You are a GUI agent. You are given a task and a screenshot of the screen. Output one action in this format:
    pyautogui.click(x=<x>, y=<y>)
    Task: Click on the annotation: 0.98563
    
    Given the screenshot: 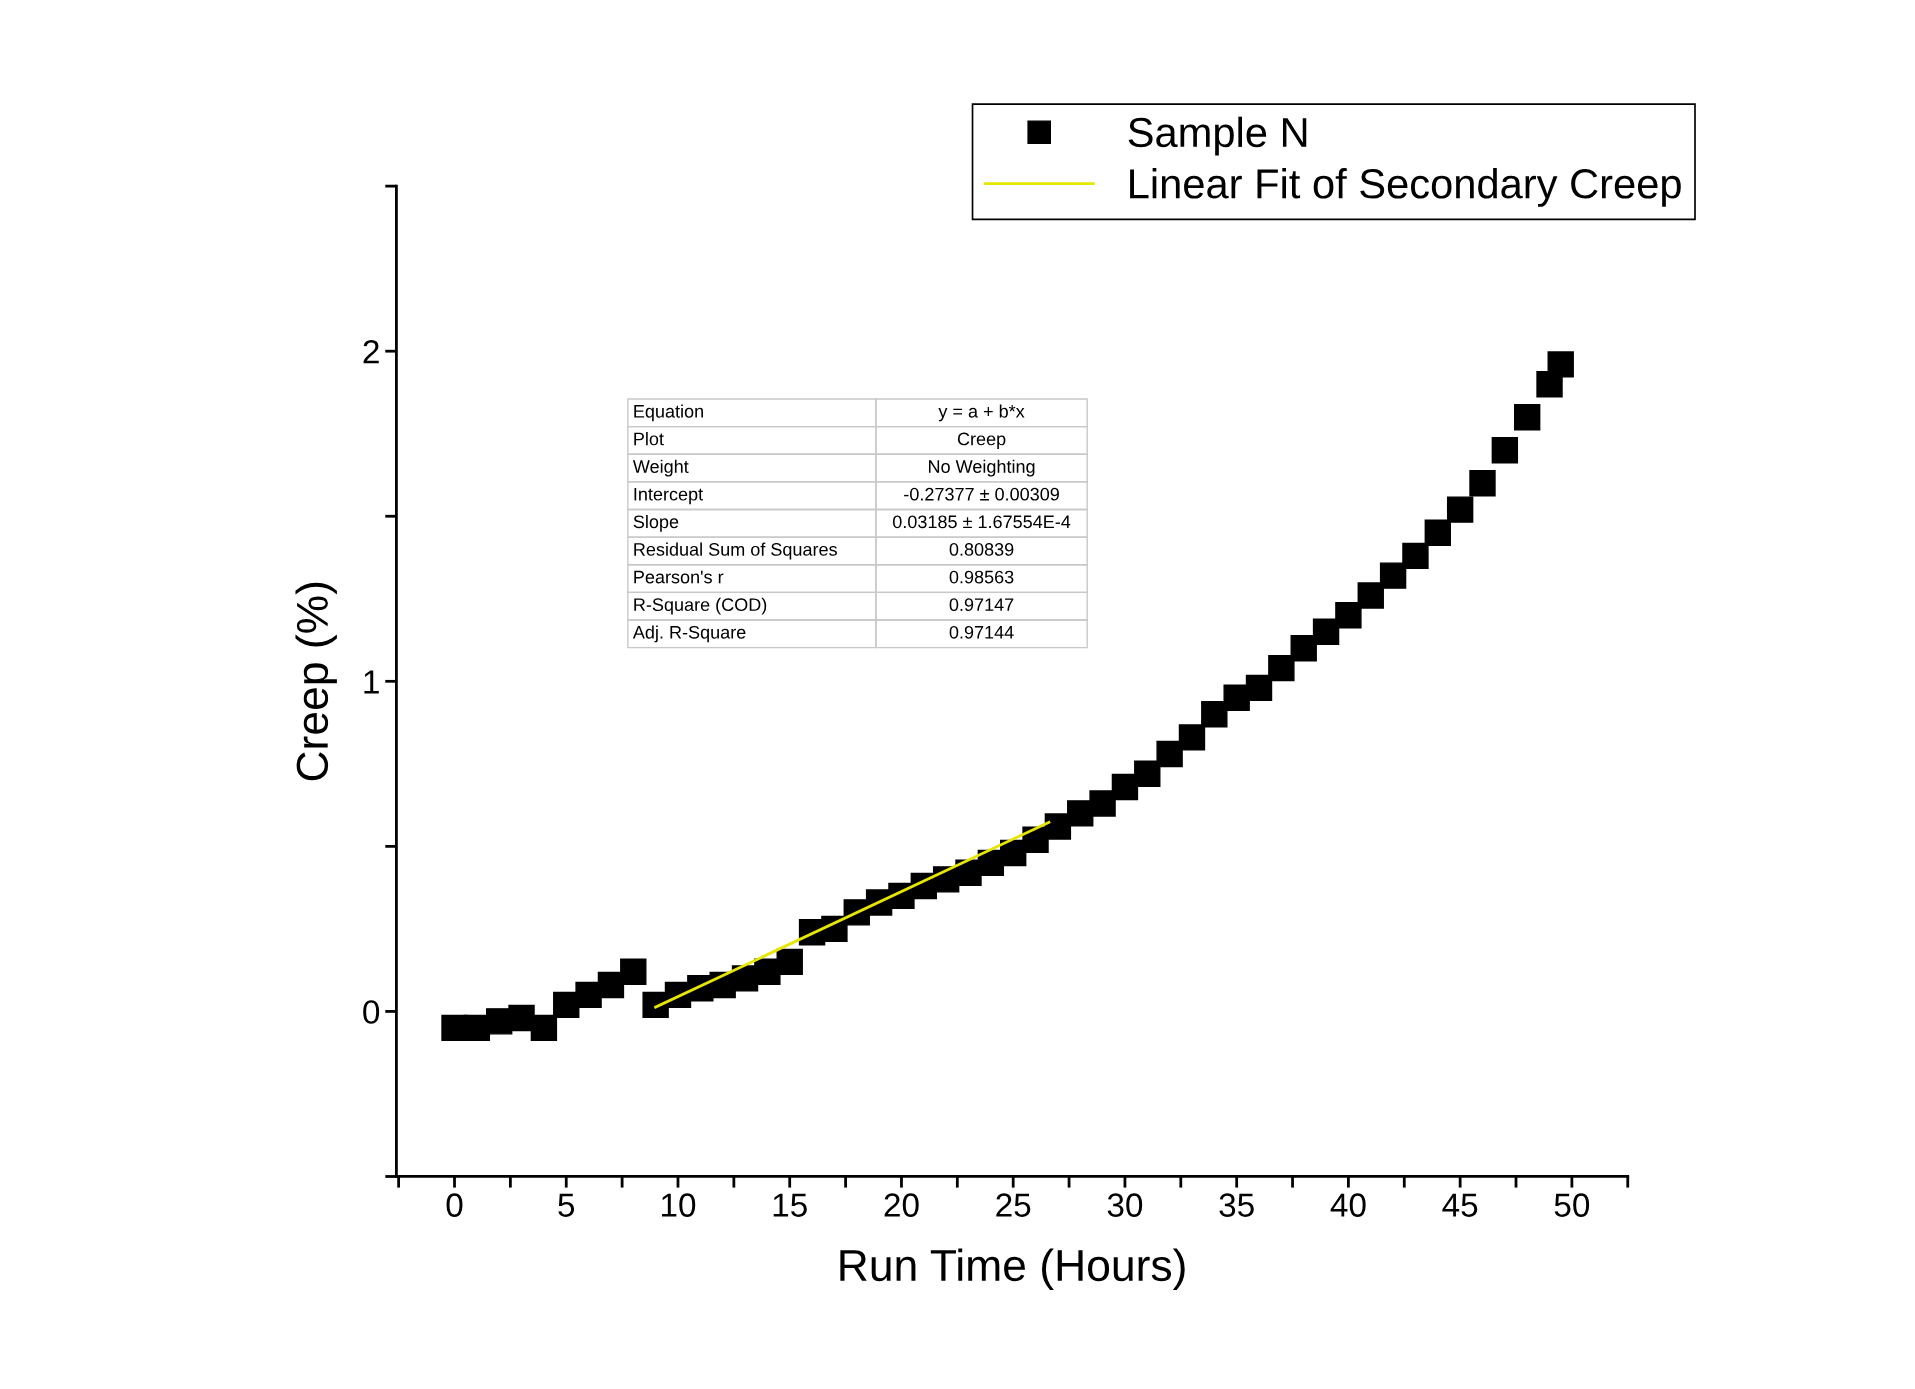 What is the action you would take?
    pyautogui.click(x=981, y=577)
    